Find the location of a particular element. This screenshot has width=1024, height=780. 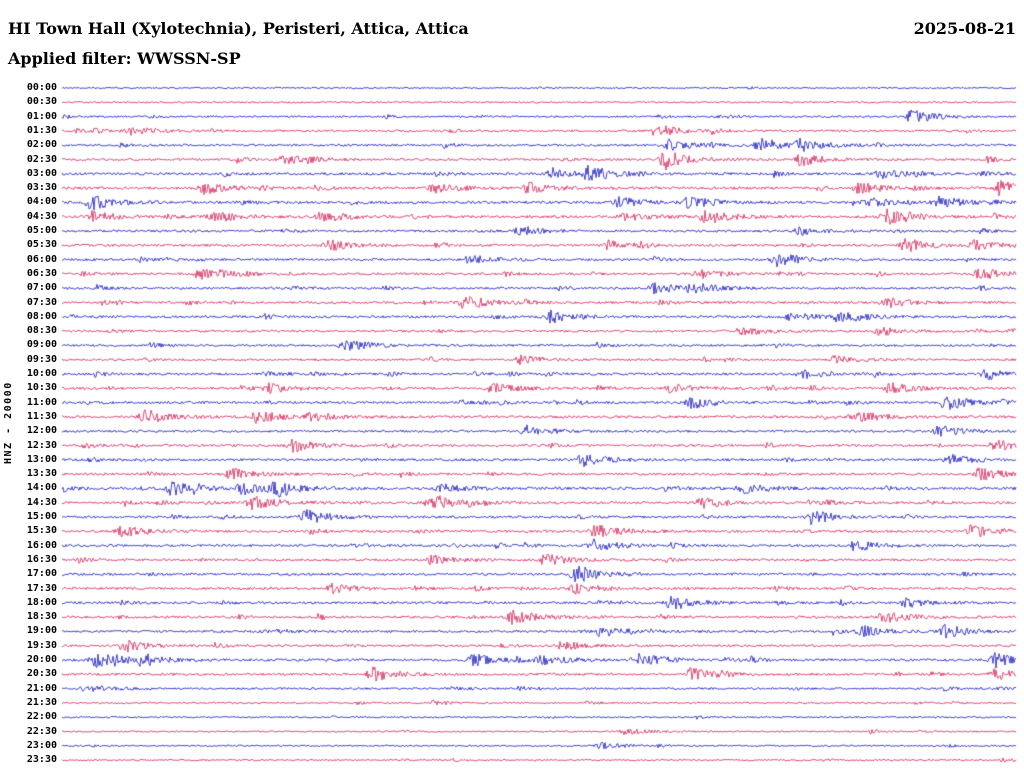

time-label: 15:30 is located at coordinates (41, 531).